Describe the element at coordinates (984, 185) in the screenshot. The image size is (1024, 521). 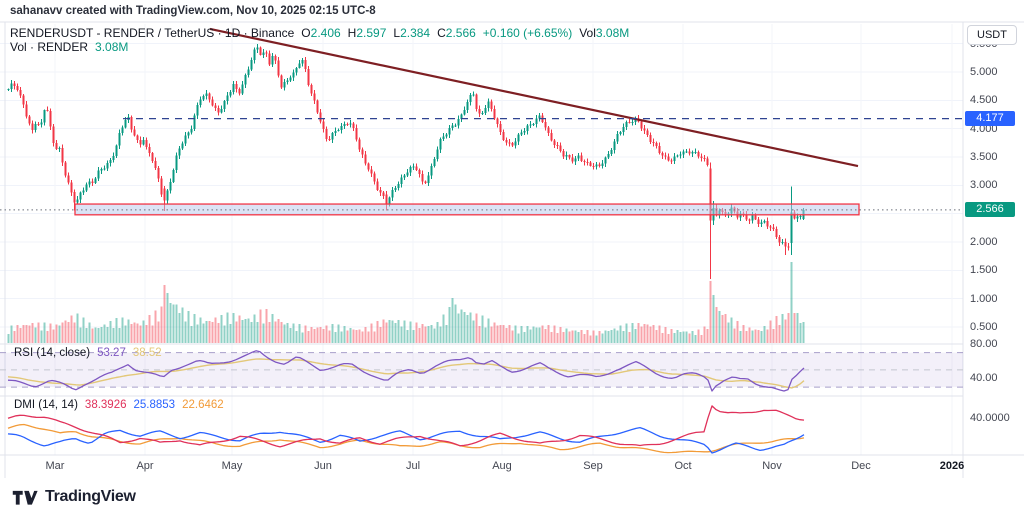
I see `price-tick-label: 3.000` at that location.